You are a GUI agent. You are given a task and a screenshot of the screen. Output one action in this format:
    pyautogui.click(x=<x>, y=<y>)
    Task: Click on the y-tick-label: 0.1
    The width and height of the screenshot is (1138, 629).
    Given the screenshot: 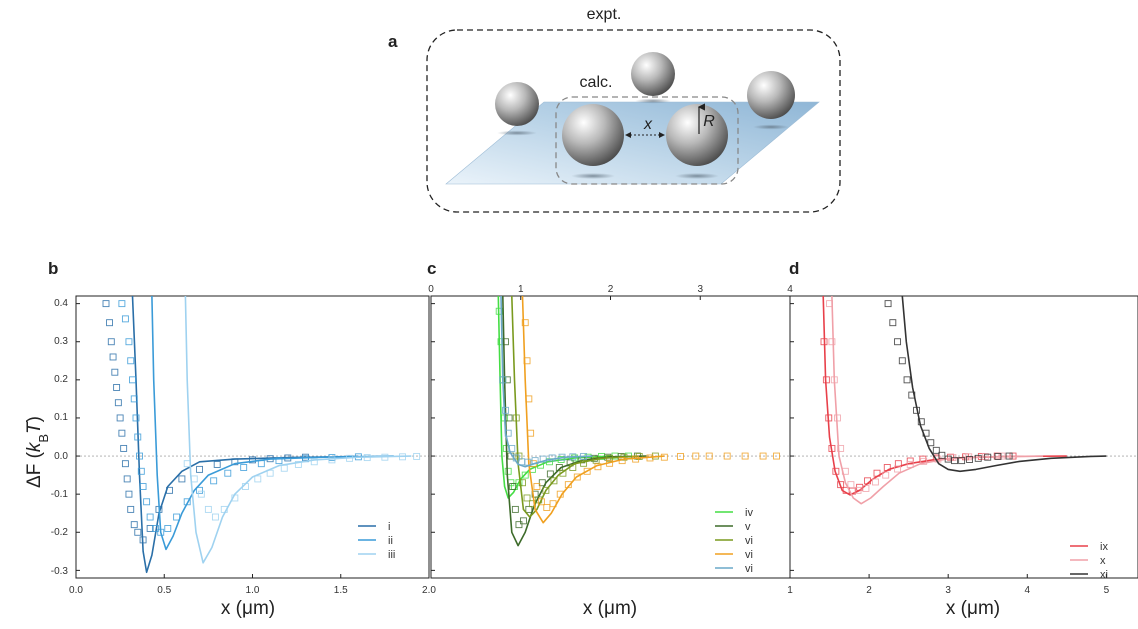 What is the action you would take?
    pyautogui.click(x=61, y=417)
    